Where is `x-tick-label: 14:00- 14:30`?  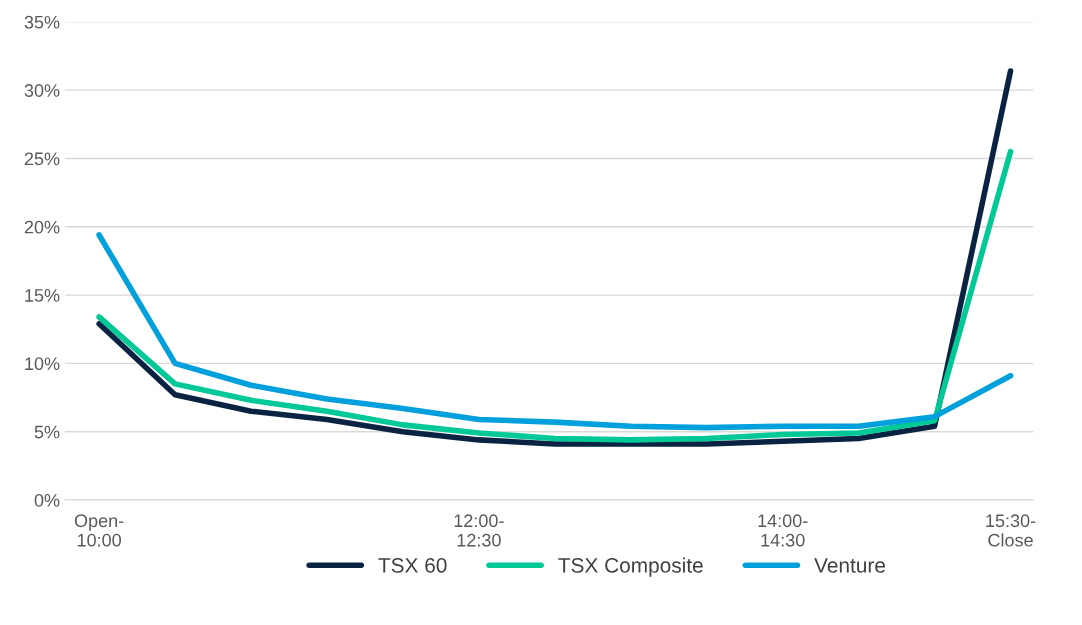
x-tick-label: 14:00- 14:30 is located at coordinates (783, 530).